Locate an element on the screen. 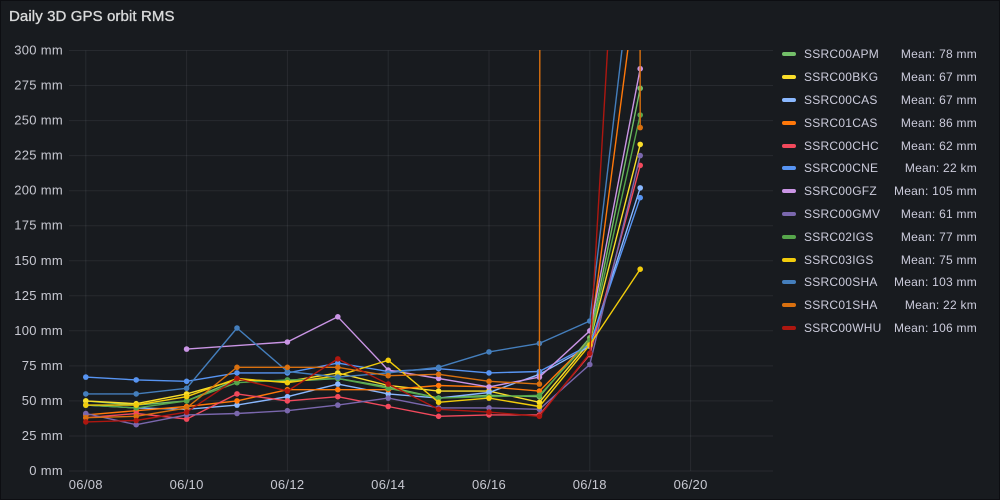 Image resolution: width=1000 pixels, height=500 pixels. svg-text: 150 mm is located at coordinates (38, 260).